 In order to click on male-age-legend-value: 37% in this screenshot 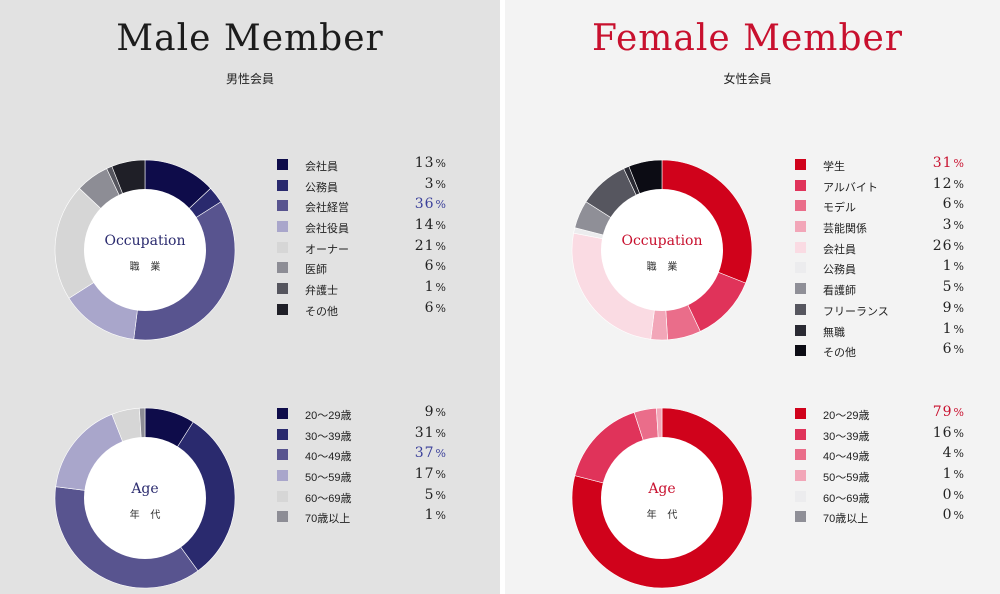, I will do `click(430, 453)`.